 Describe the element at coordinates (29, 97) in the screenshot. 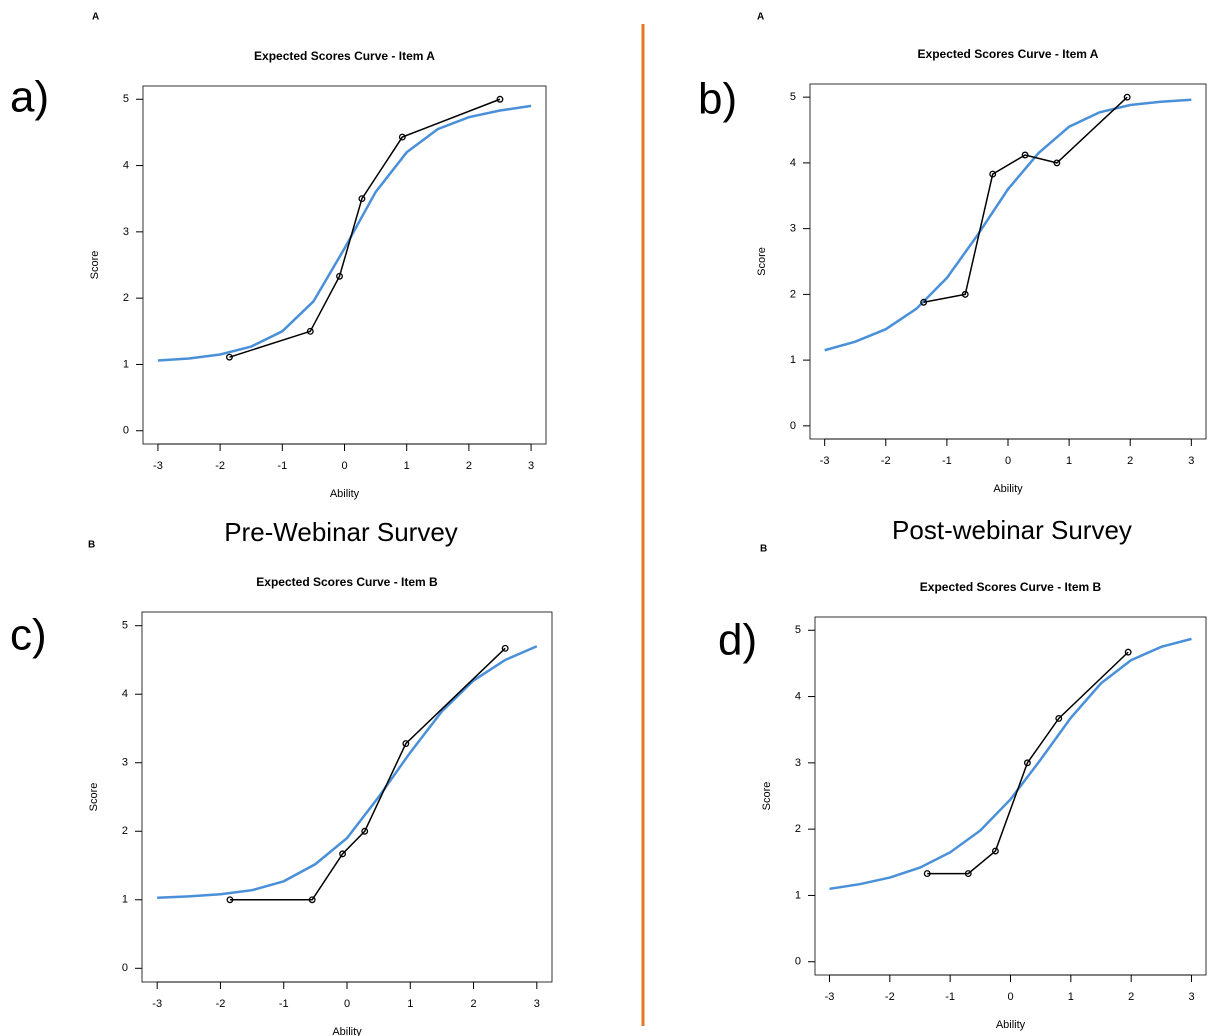

I see `panel-label: a)` at that location.